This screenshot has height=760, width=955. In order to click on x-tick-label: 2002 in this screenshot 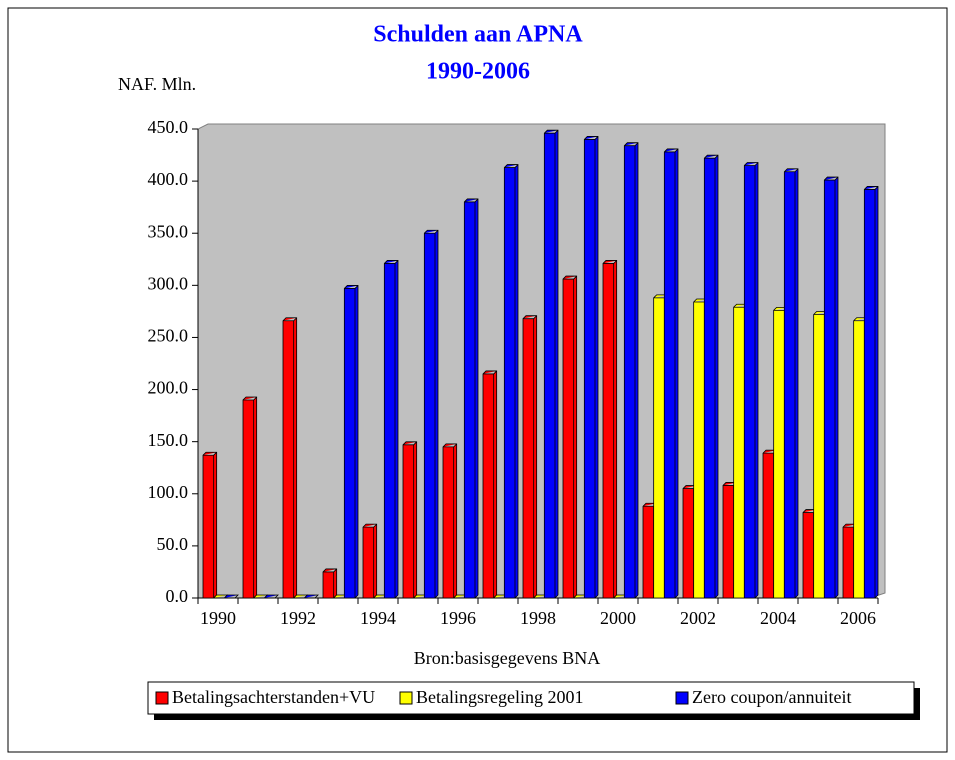, I will do `click(698, 618)`.